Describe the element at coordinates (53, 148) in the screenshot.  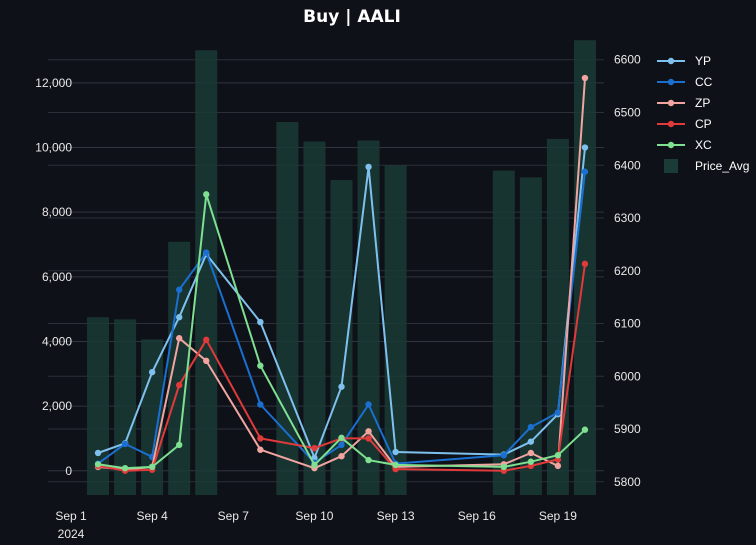
I see `y-left-tick-label: 10,000` at that location.